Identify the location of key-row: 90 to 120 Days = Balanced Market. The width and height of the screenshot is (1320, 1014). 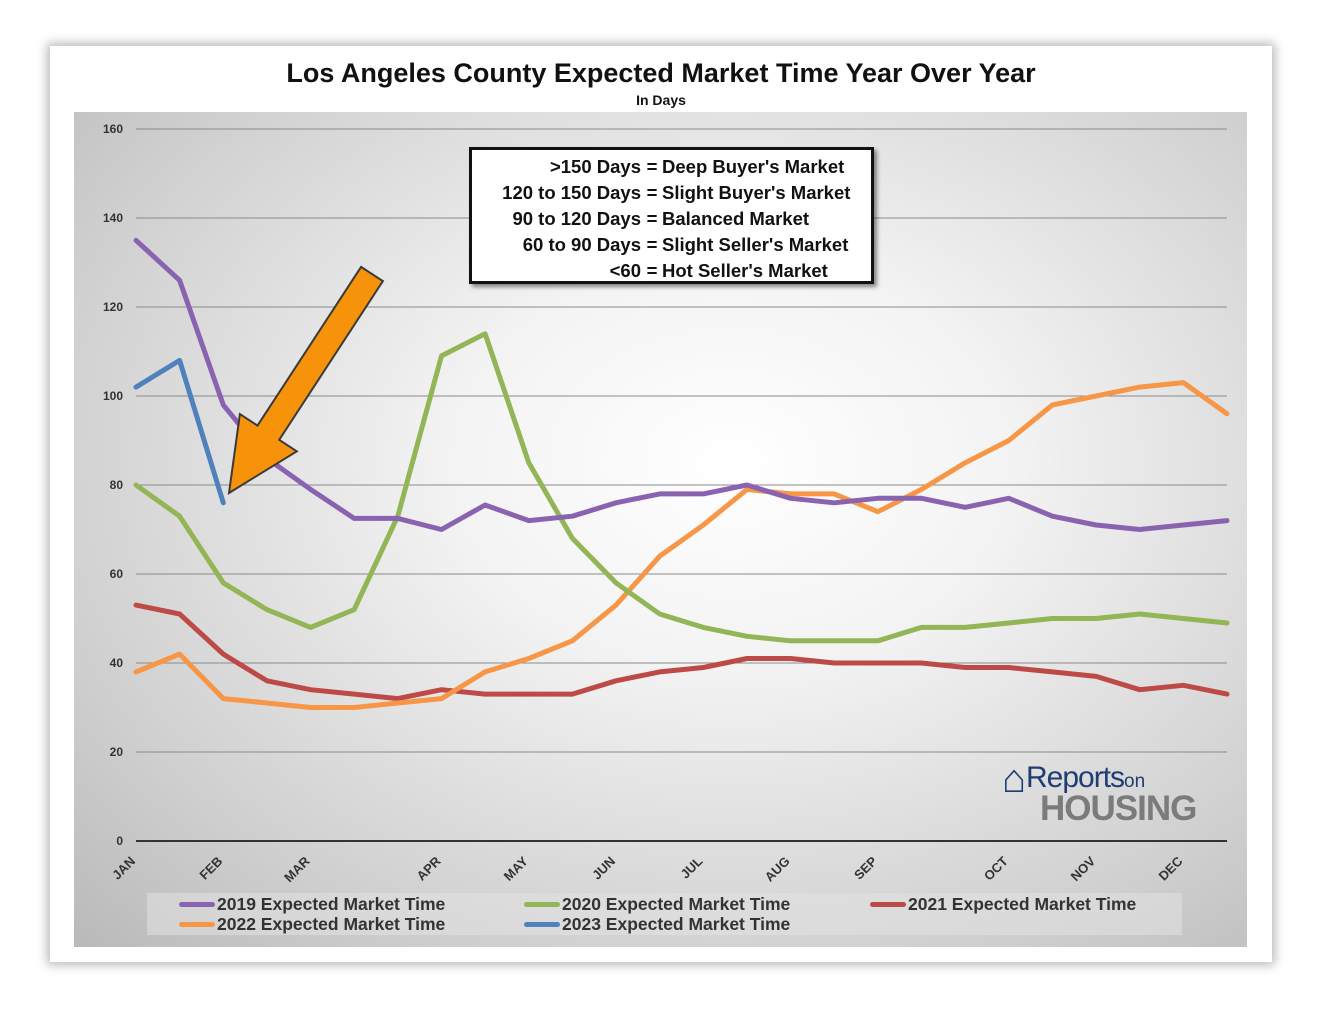
(671, 219).